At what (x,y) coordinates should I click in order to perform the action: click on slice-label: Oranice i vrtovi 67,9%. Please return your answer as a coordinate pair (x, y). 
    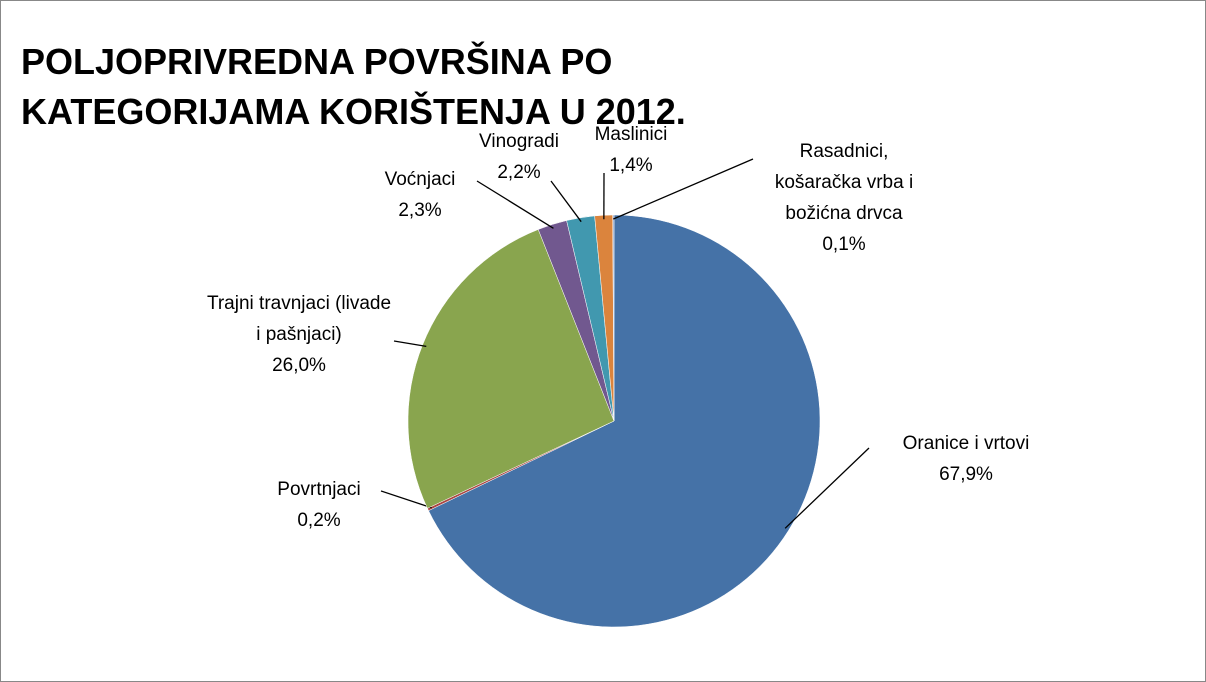
    Looking at the image, I should click on (966, 459).